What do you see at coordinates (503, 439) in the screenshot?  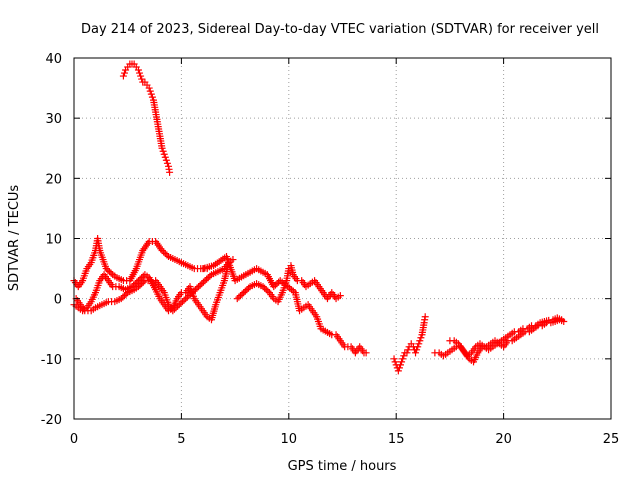 I see `x-tick-label: 20` at bounding box center [503, 439].